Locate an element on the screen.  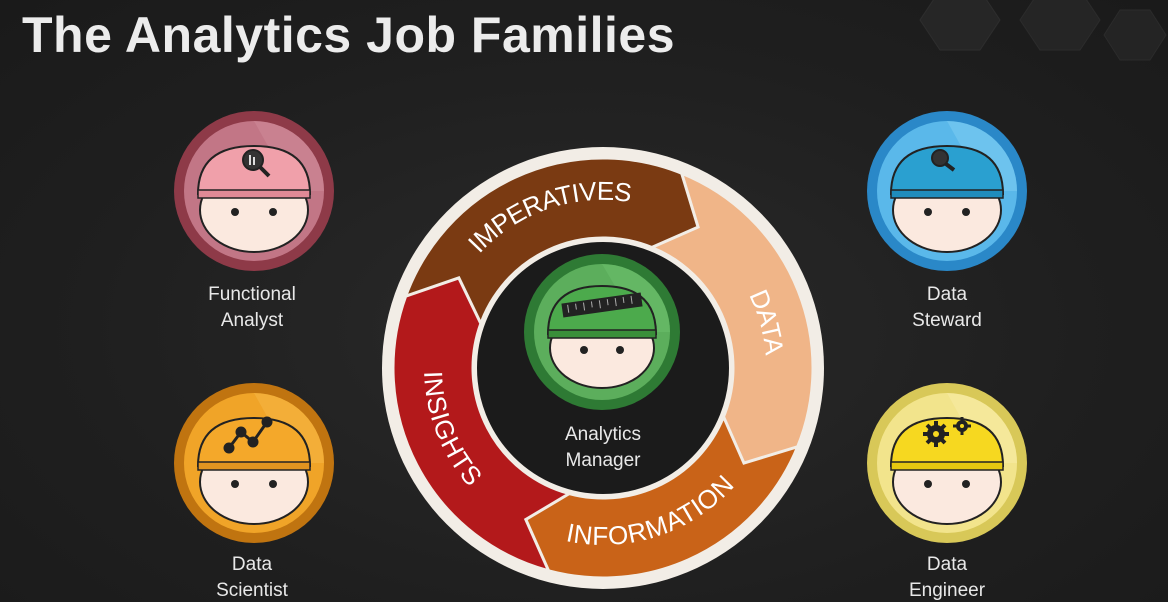
role-line2: Engineer is located at coordinates (947, 590).